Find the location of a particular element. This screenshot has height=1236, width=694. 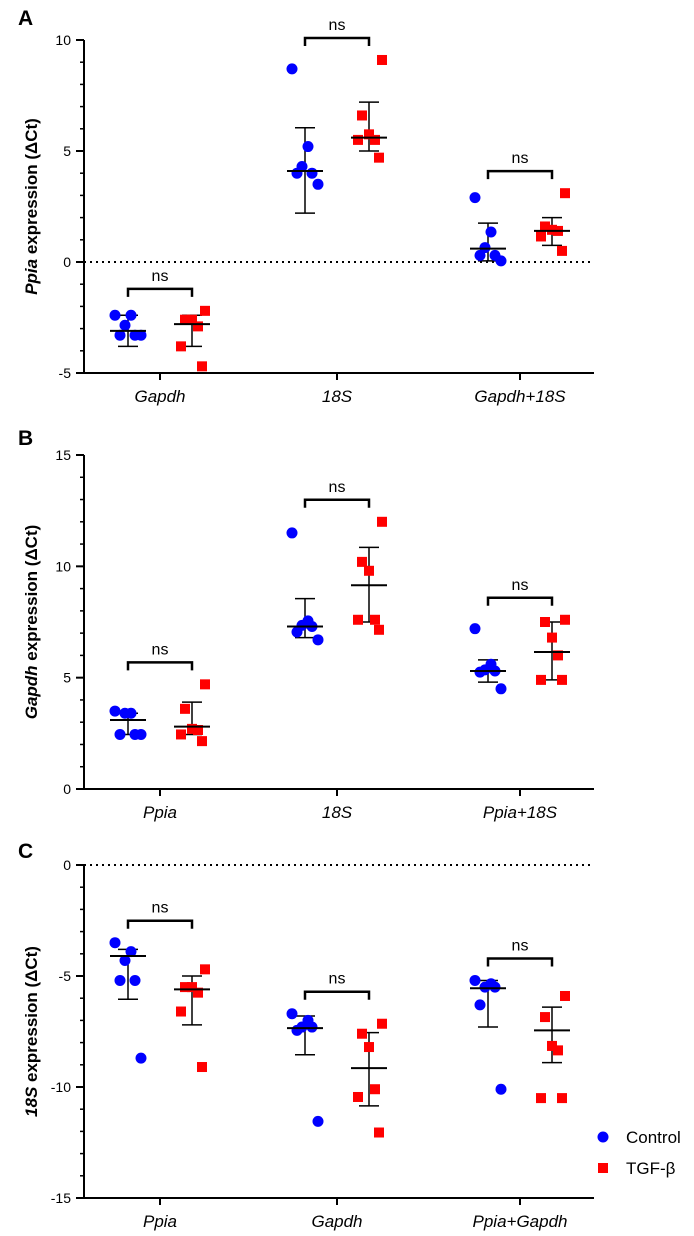

y-tick-label: 10 is located at coordinates (63, 566).